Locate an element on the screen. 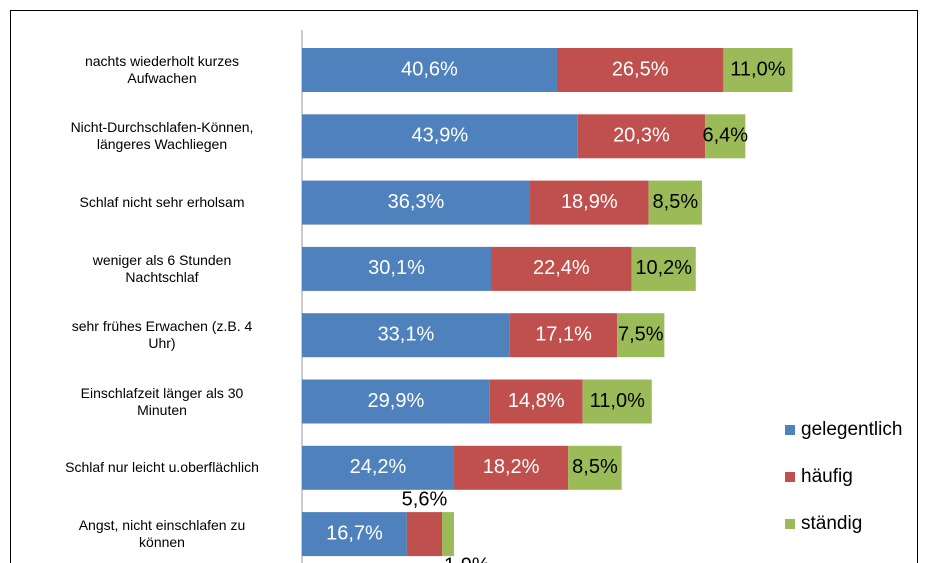  value-label: 40,6% is located at coordinates (429, 69).